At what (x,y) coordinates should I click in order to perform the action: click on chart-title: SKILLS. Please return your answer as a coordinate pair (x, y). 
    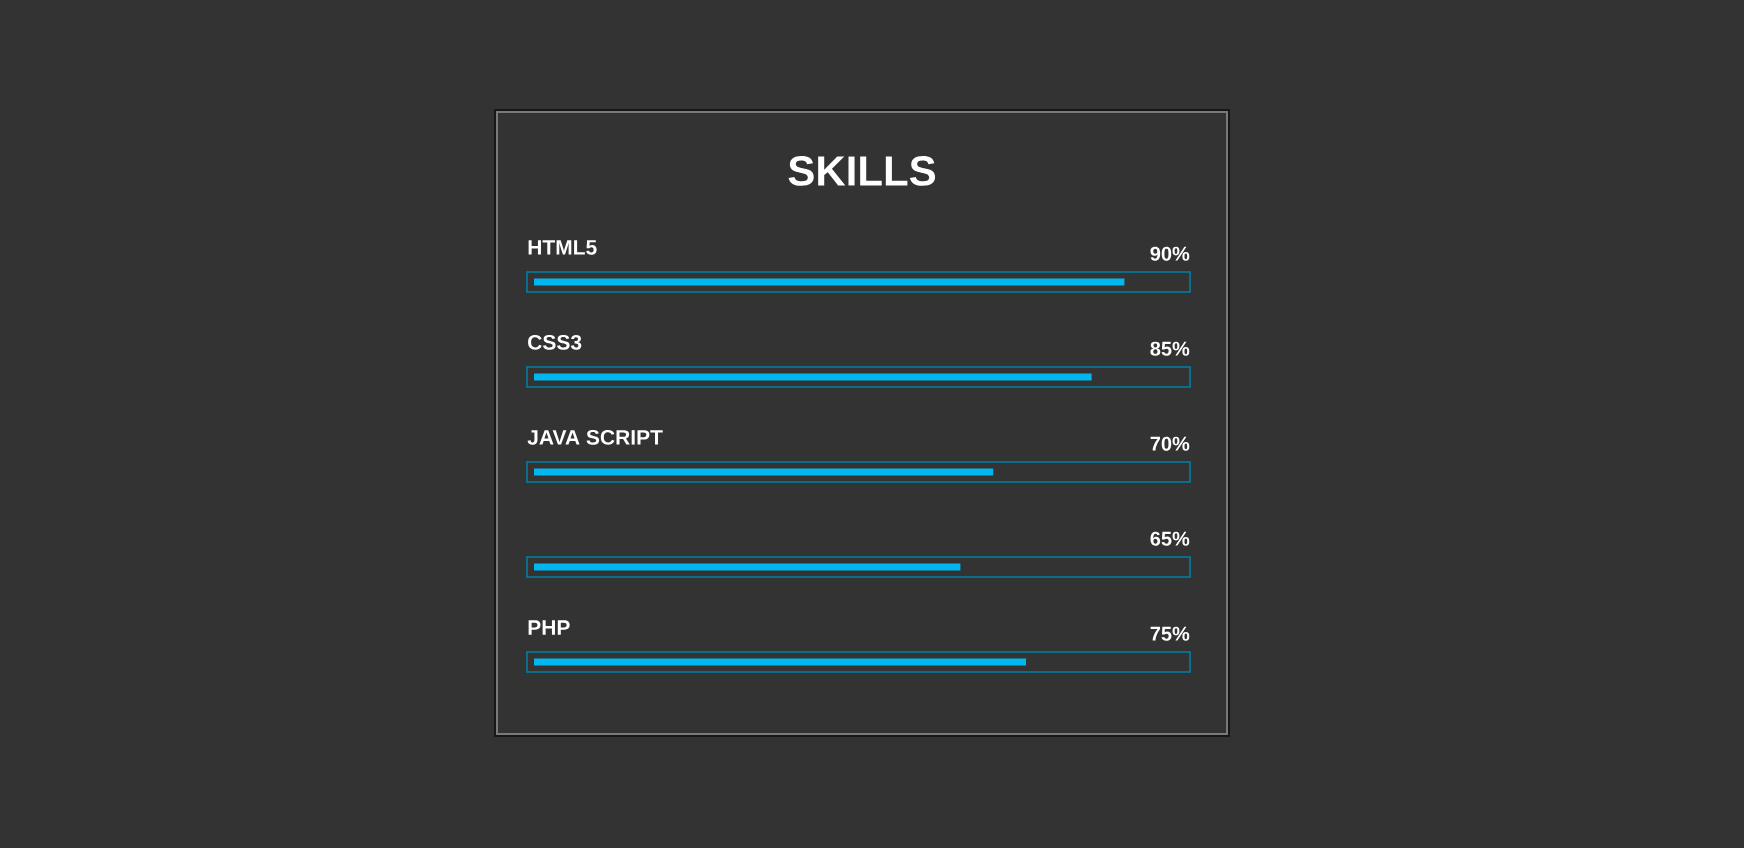
    Looking at the image, I should click on (862, 171).